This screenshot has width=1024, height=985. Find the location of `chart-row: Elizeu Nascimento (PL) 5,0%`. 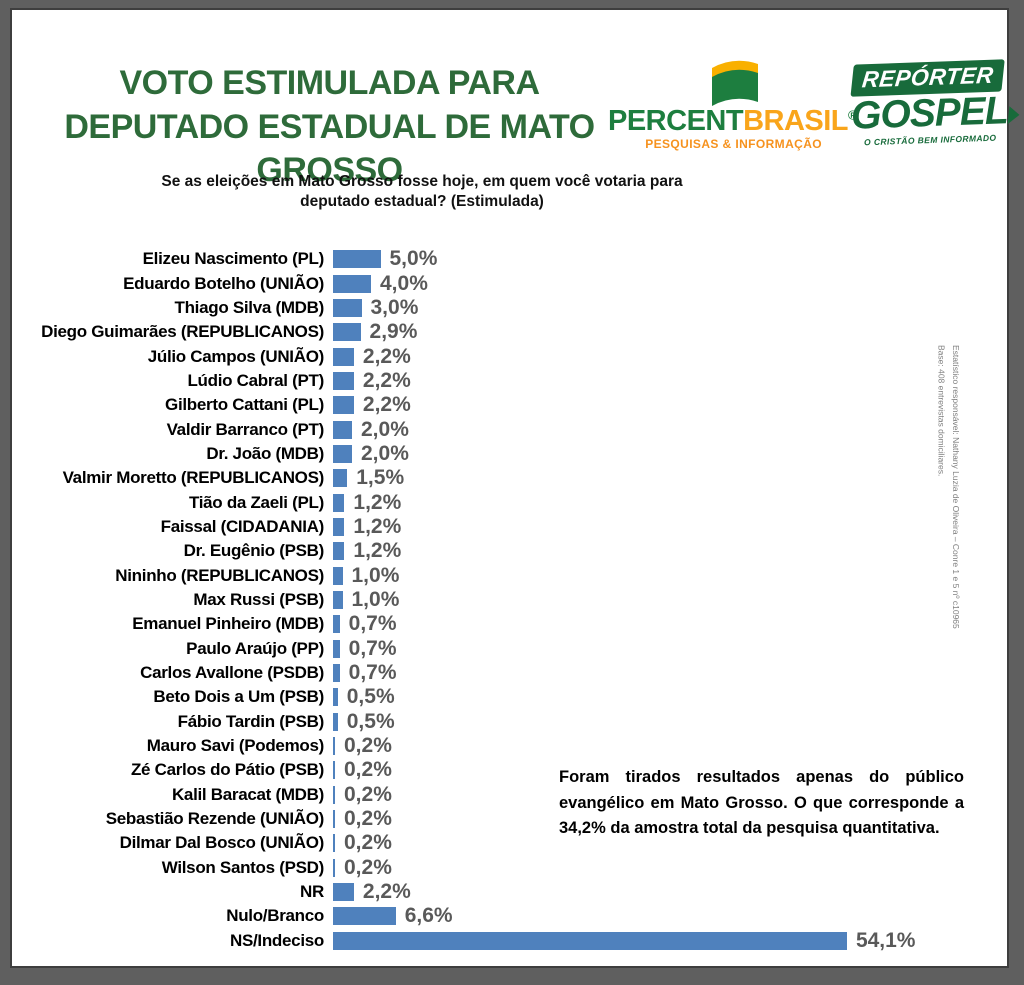

chart-row: Elizeu Nascimento (PL) 5,0% is located at coordinates (509, 259).